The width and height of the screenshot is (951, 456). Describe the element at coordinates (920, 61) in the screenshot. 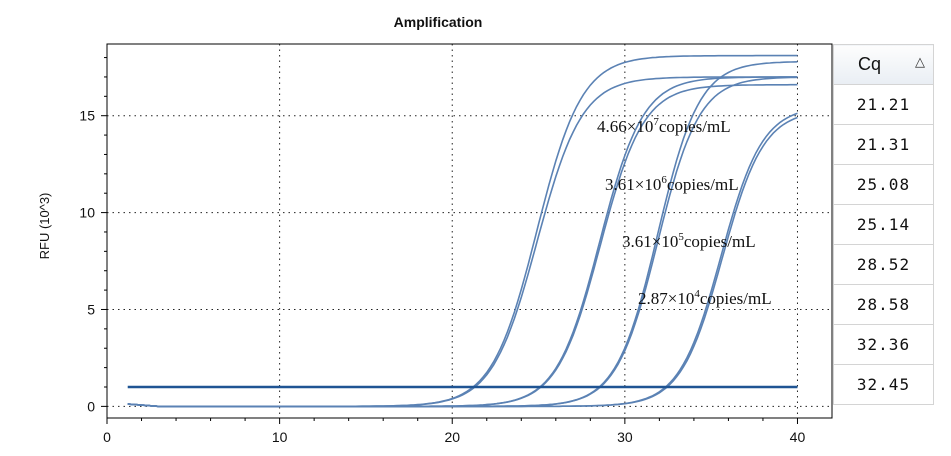

I see `triangle-up-icon: △` at that location.